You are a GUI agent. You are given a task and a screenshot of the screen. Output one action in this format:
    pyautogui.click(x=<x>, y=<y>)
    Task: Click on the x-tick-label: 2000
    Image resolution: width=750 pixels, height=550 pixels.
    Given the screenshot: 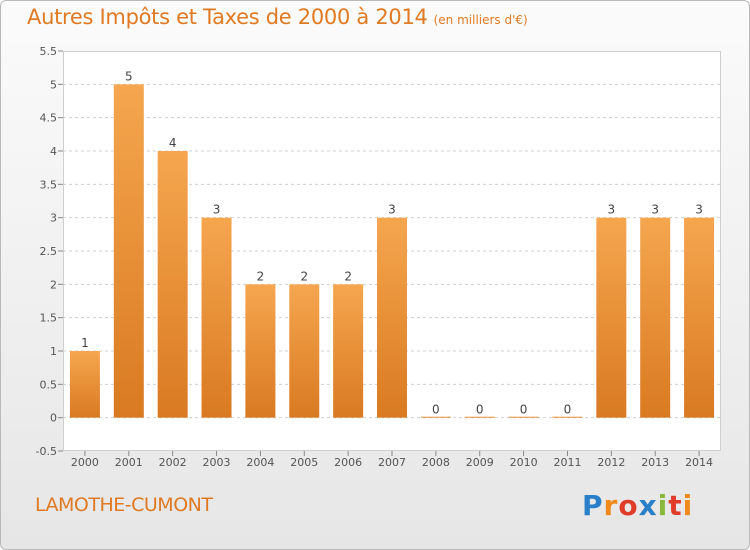 What is the action you would take?
    pyautogui.click(x=85, y=462)
    